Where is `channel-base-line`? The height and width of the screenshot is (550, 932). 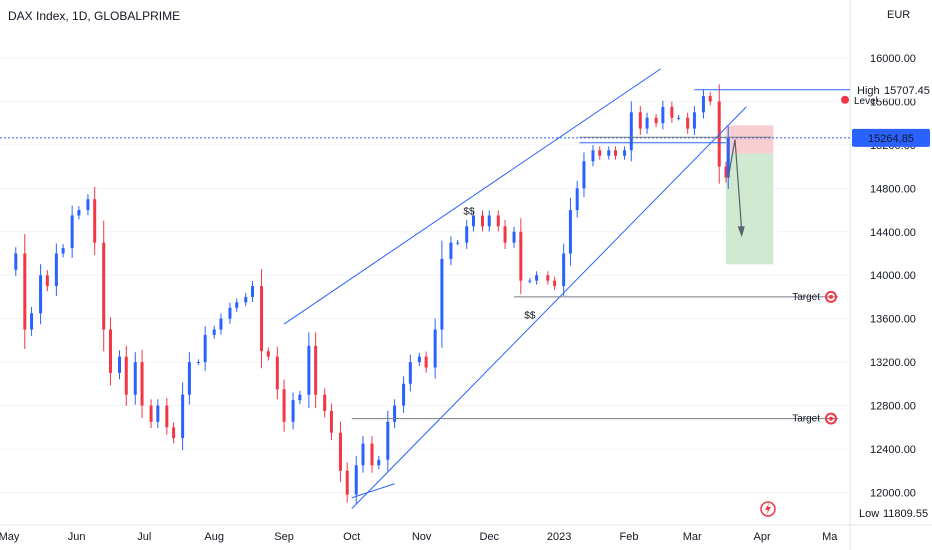
channel-base-line is located at coordinates (373, 491).